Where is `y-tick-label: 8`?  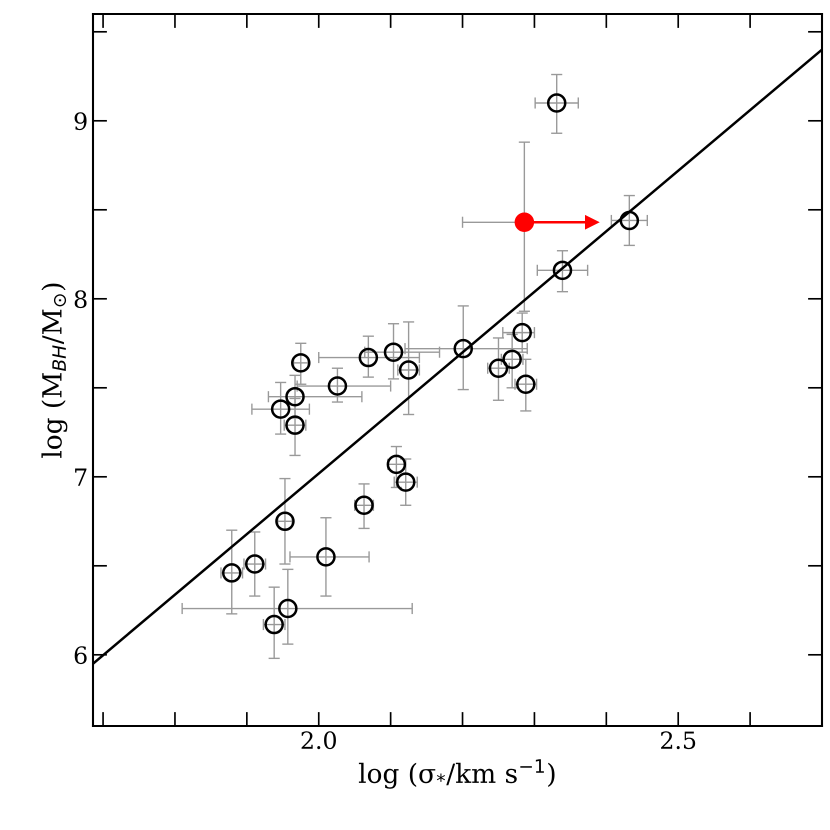
y-tick-label: 8 is located at coordinates (80, 299).